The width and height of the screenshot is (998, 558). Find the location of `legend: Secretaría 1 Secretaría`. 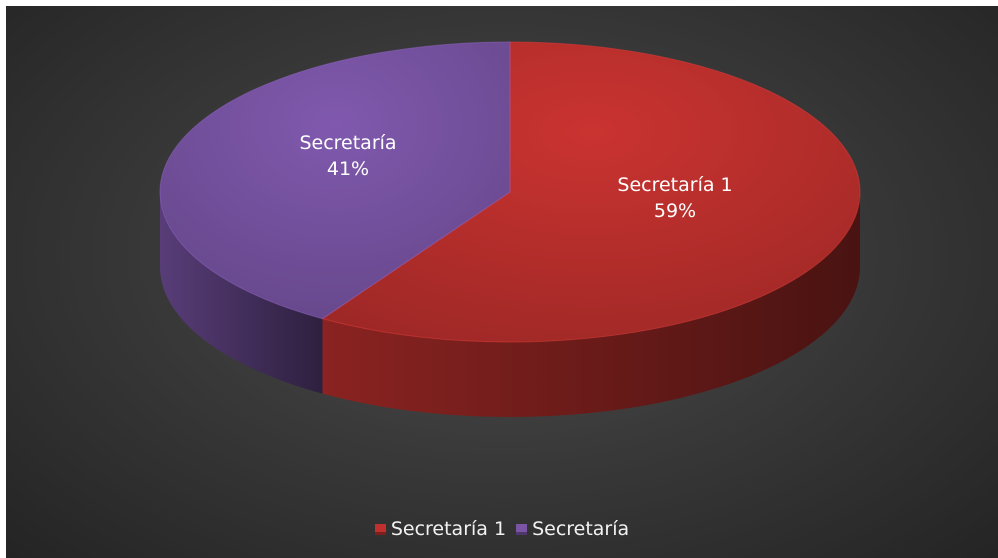

legend: Secretaría 1 Secretaría is located at coordinates (502, 529).